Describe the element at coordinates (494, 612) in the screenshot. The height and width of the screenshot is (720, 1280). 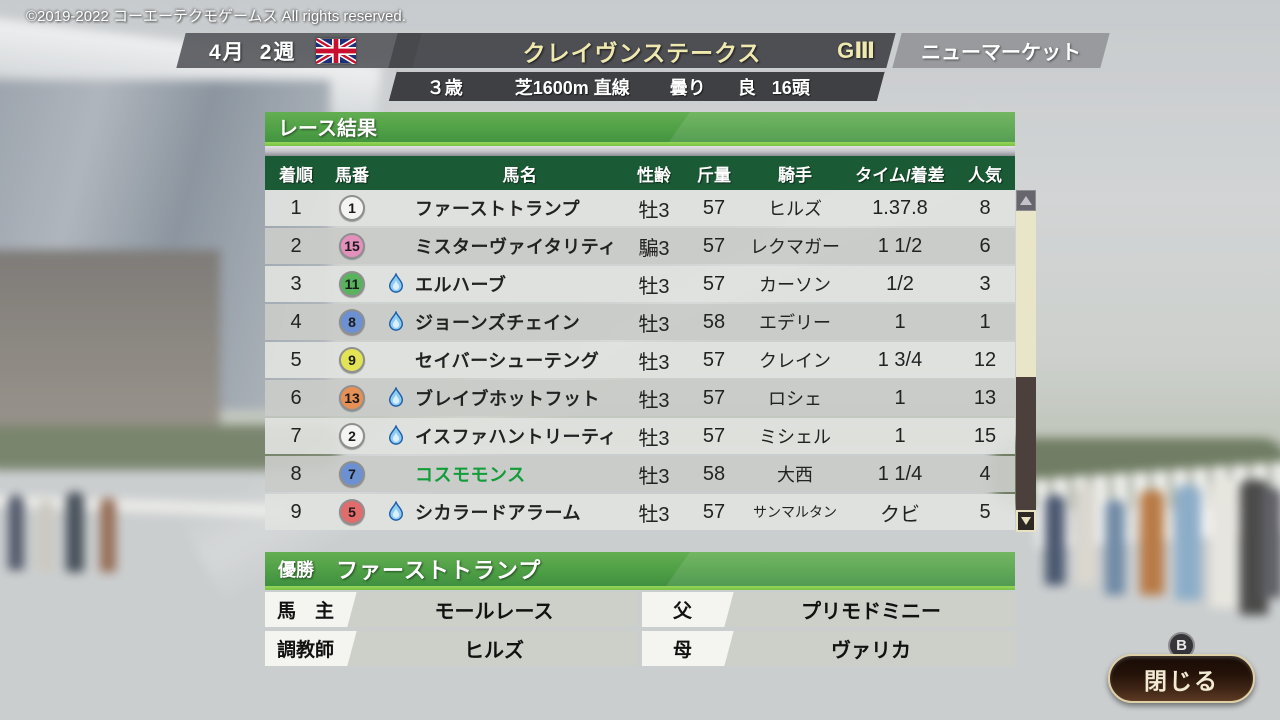
I see `winner-detail-value: モールレース` at that location.